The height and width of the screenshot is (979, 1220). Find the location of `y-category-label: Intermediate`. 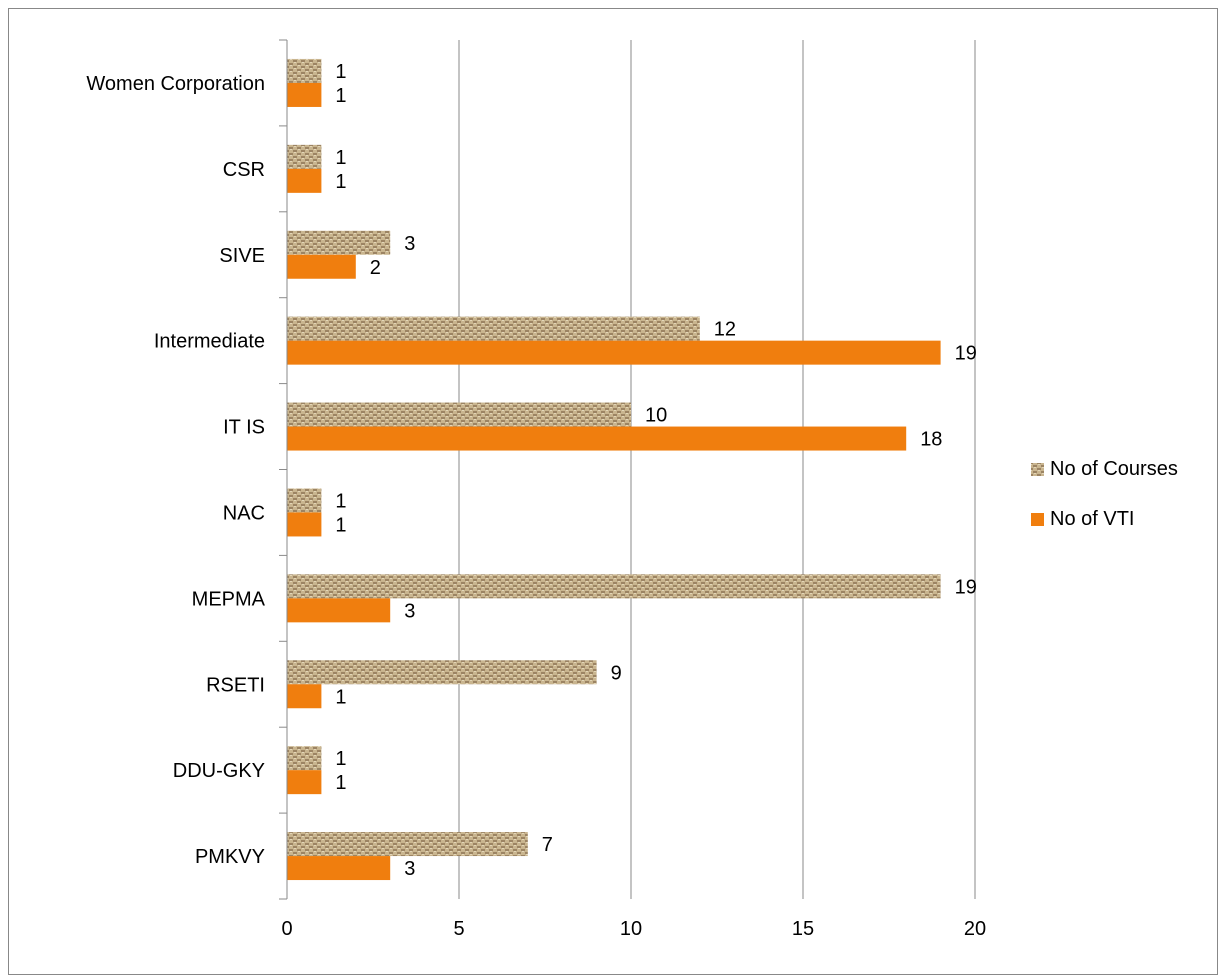

y-category-label: Intermediate is located at coordinates (209, 342).